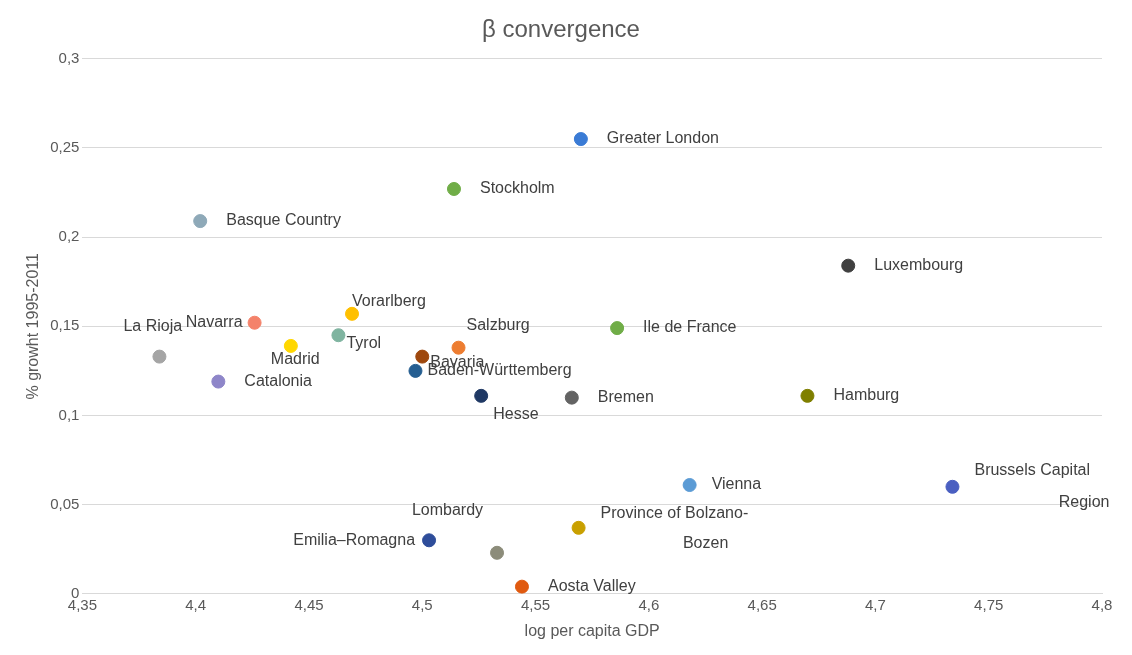 The image size is (1132, 655). What do you see at coordinates (517, 188) in the screenshot?
I see `annotation: Stockholm` at bounding box center [517, 188].